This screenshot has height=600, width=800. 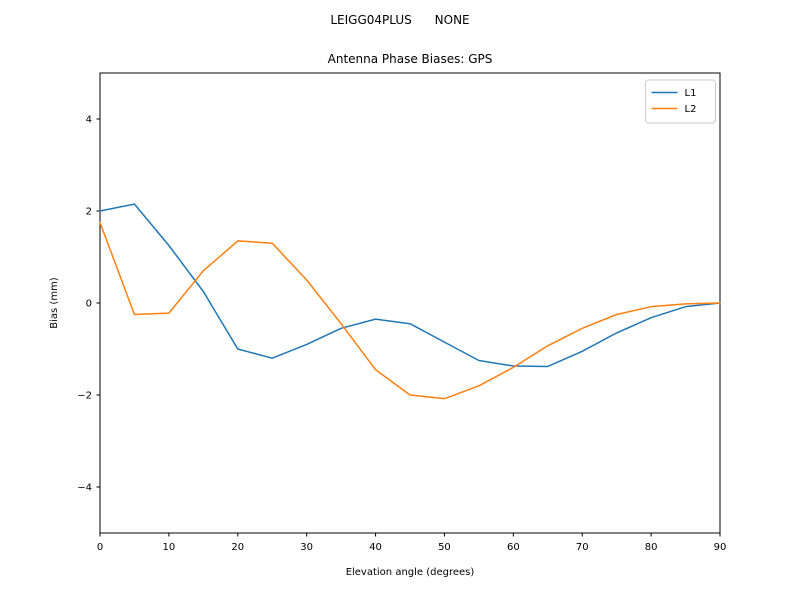 I want to click on x-tick-label: 50, so click(x=444, y=547).